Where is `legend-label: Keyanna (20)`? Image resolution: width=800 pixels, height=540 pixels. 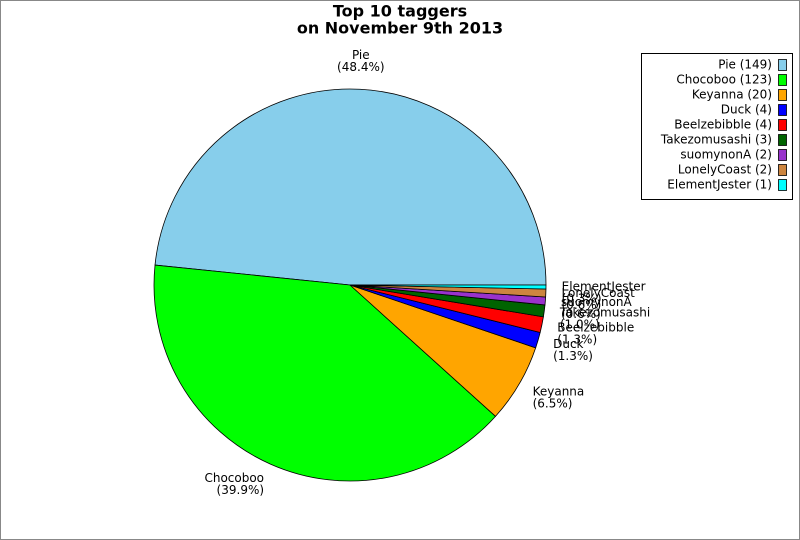
legend-label: Keyanna (20) is located at coordinates (732, 95).